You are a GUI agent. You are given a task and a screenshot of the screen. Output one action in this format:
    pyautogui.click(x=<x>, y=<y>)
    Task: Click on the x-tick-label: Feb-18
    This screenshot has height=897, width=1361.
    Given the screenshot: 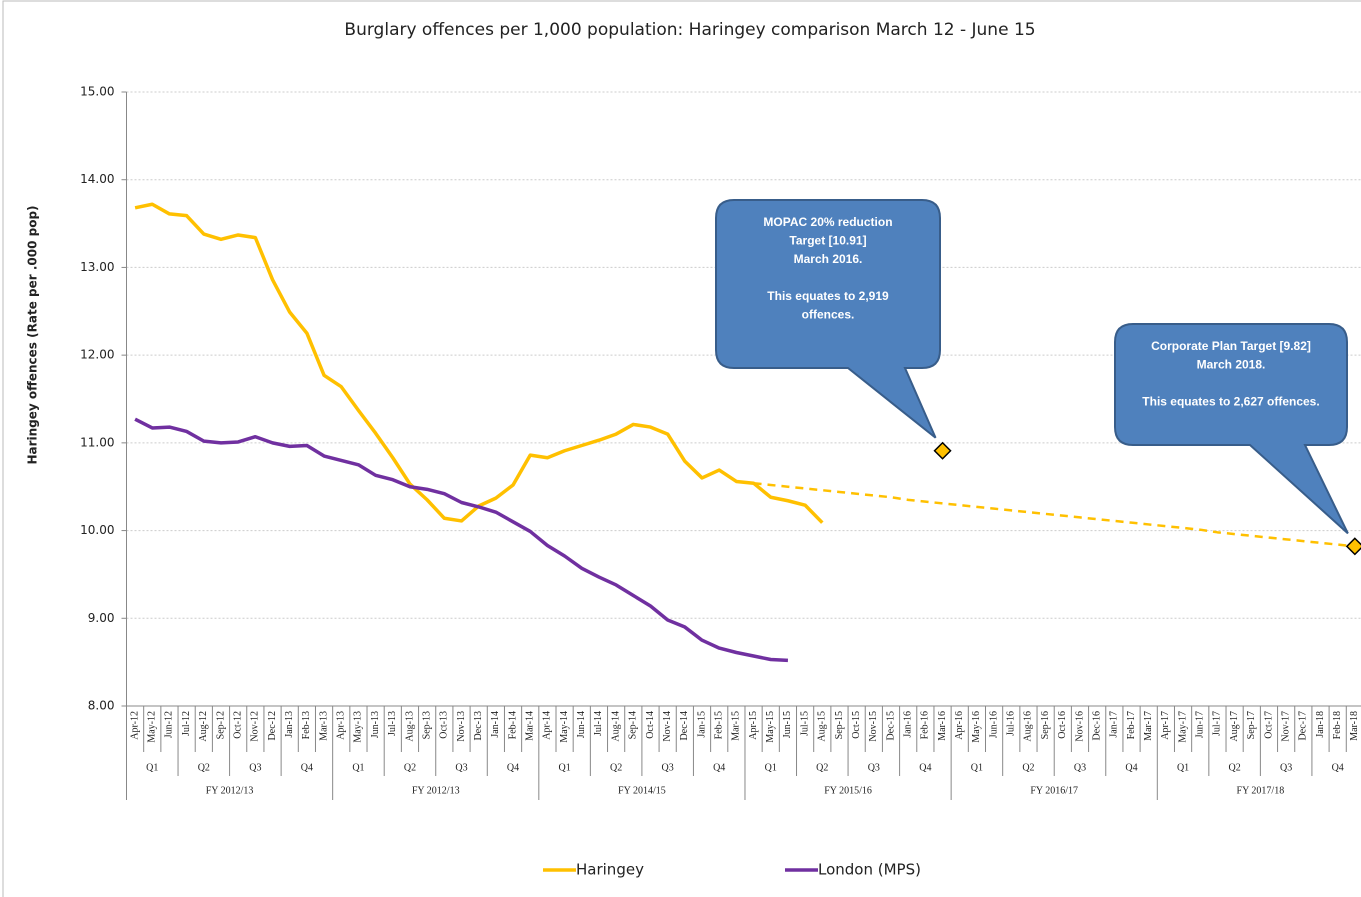 What is the action you would take?
    pyautogui.click(x=1337, y=725)
    